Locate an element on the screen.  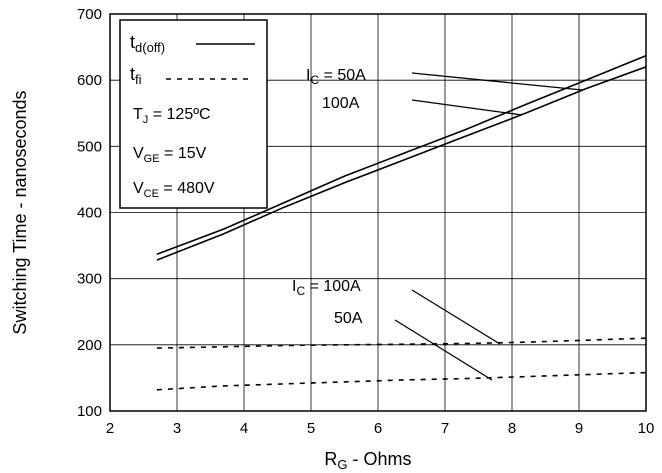
x-tick-label: 3 is located at coordinates (177, 428).